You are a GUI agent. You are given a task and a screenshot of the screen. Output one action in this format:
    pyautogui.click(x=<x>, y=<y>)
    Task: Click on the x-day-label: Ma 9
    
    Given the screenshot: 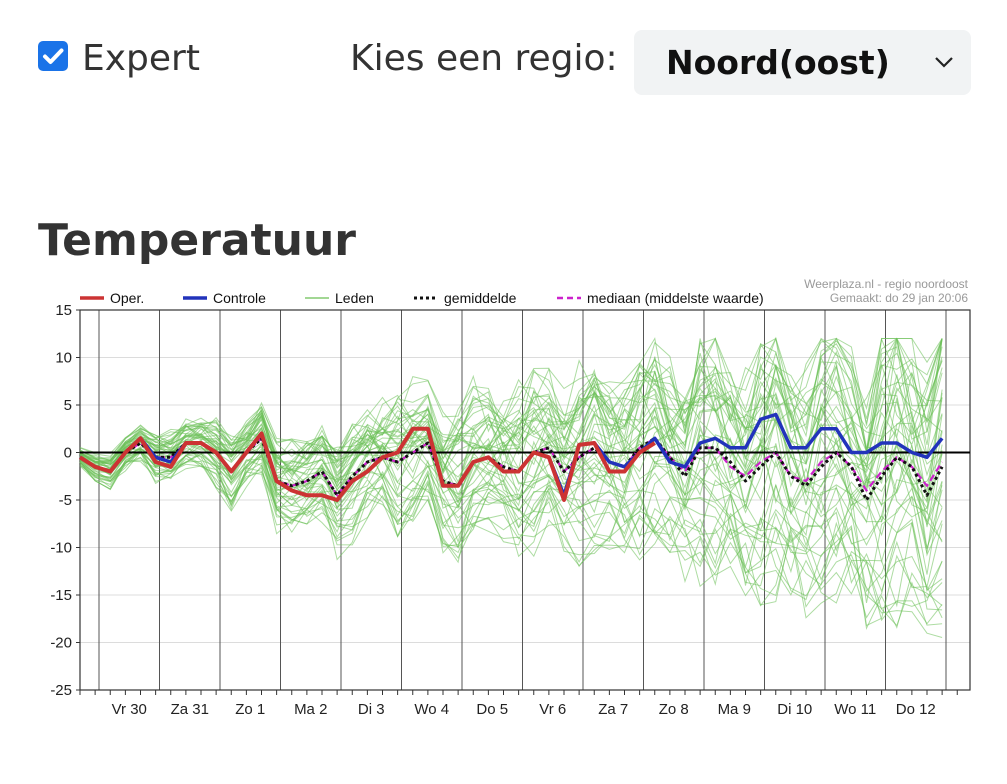 What is the action you would take?
    pyautogui.click(x=734, y=709)
    